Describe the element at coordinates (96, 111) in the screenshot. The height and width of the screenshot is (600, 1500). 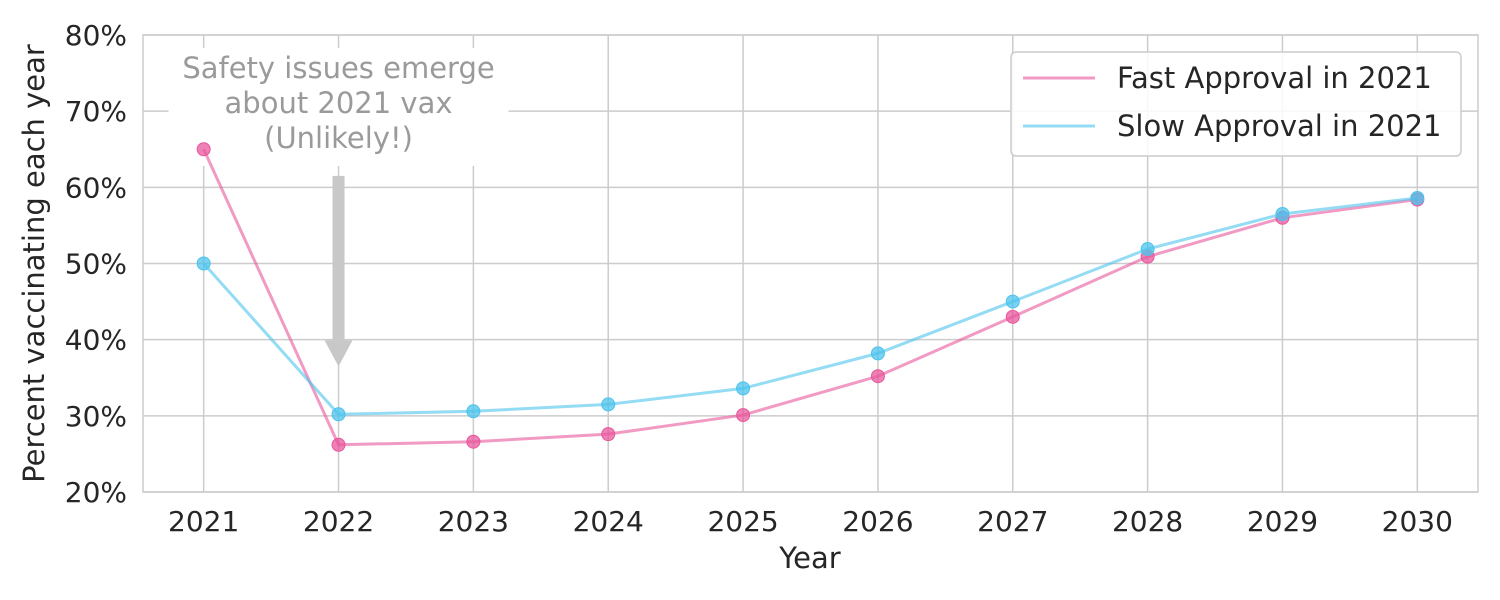
I see `y-tick-label: 70%` at that location.